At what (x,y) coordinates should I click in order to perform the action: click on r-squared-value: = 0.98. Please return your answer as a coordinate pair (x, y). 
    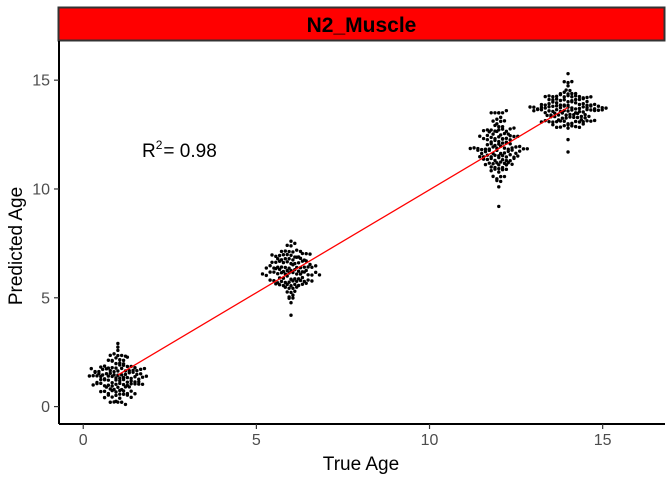
    Looking at the image, I should click on (189, 151).